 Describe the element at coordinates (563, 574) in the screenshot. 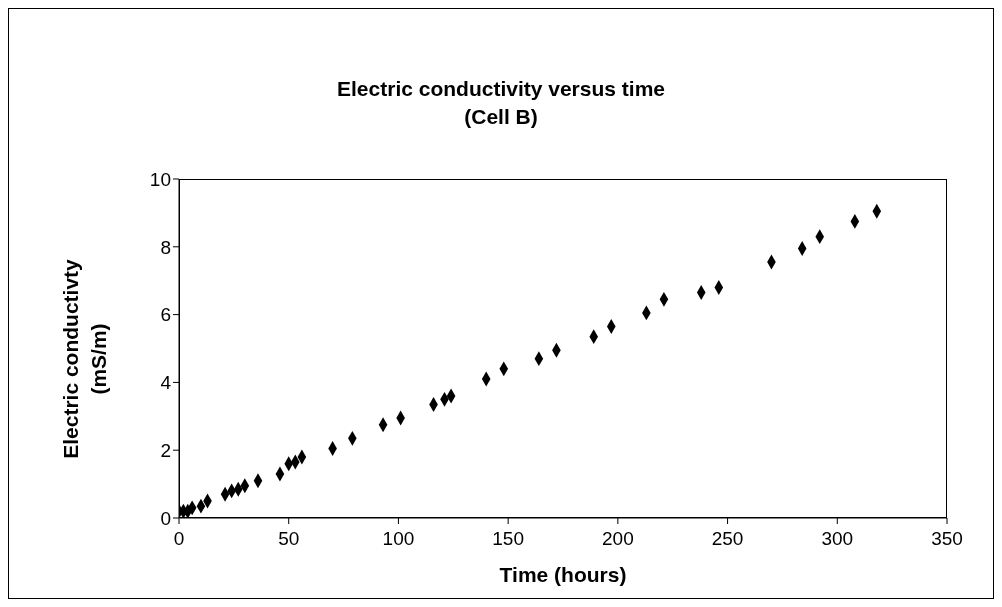

I see `x-axis-title: Time (hours)` at that location.